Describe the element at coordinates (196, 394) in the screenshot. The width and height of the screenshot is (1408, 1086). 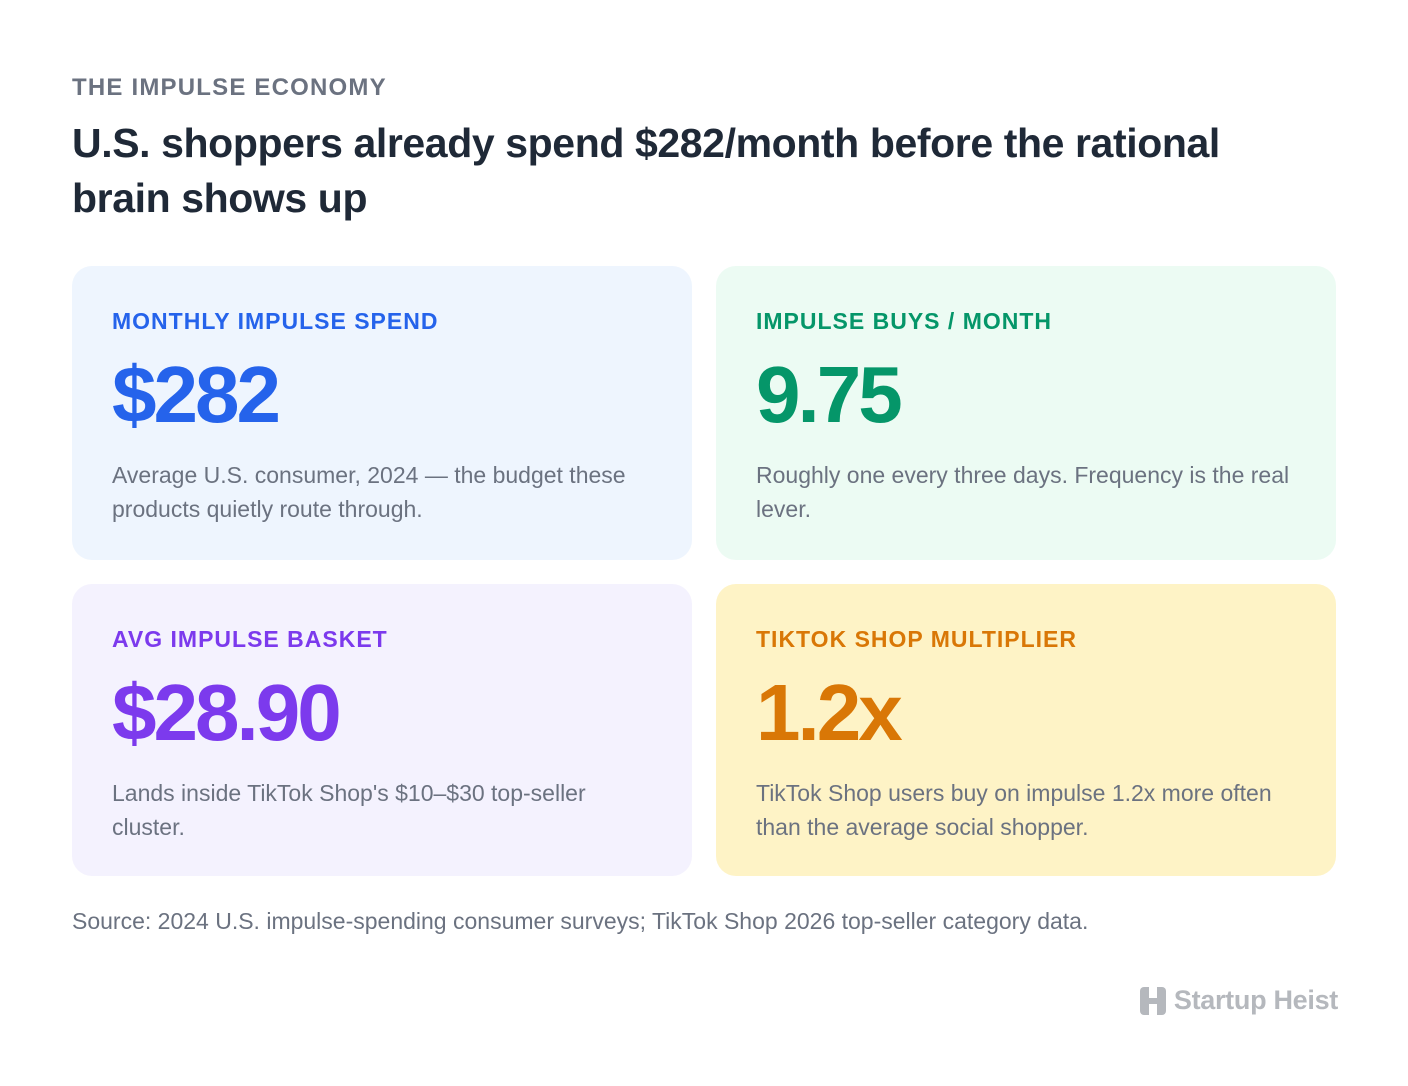
I see `stat-card-value: $282` at that location.